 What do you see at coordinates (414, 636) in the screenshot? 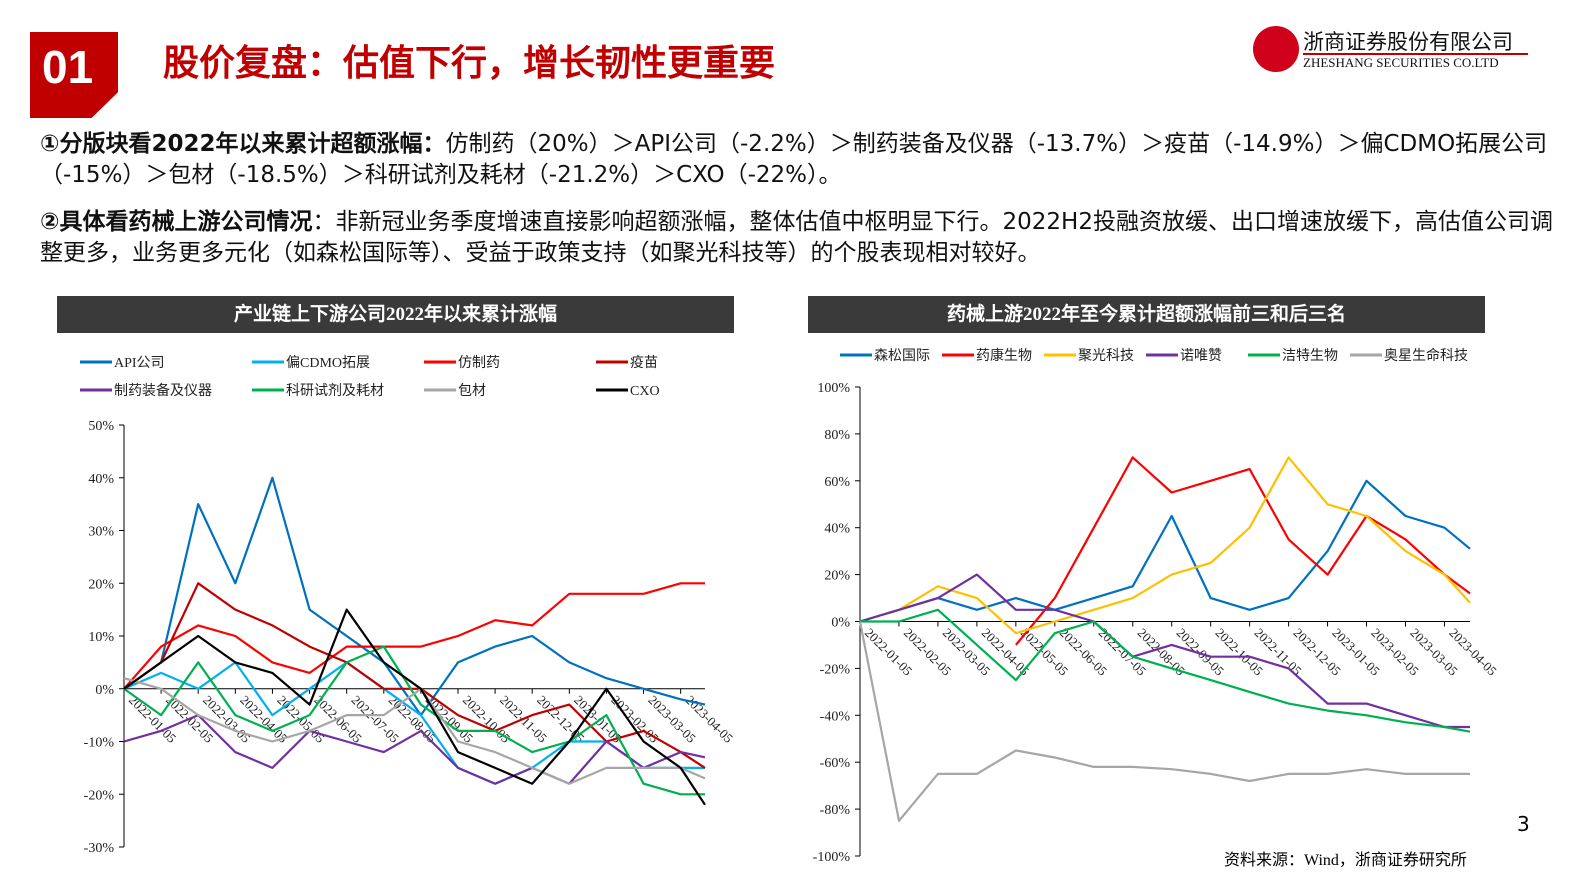
I see `series-line-仿制药` at bounding box center [414, 636].